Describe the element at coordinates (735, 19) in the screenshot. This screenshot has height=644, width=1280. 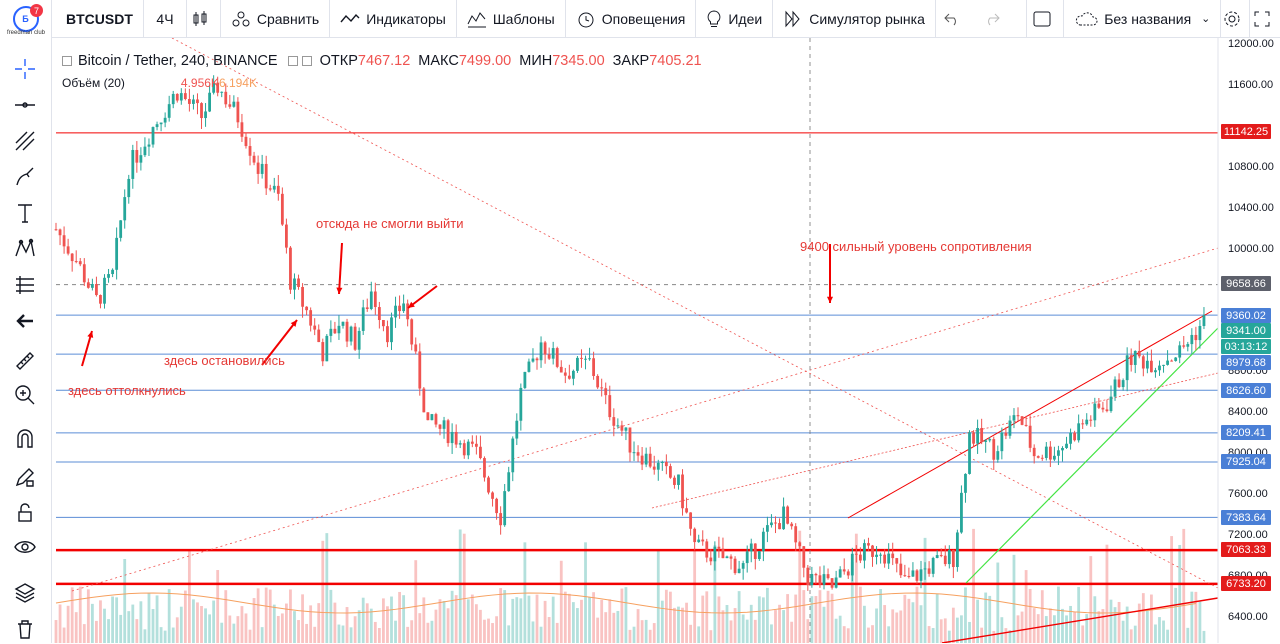
I see `ideas-button: Идеи` at that location.